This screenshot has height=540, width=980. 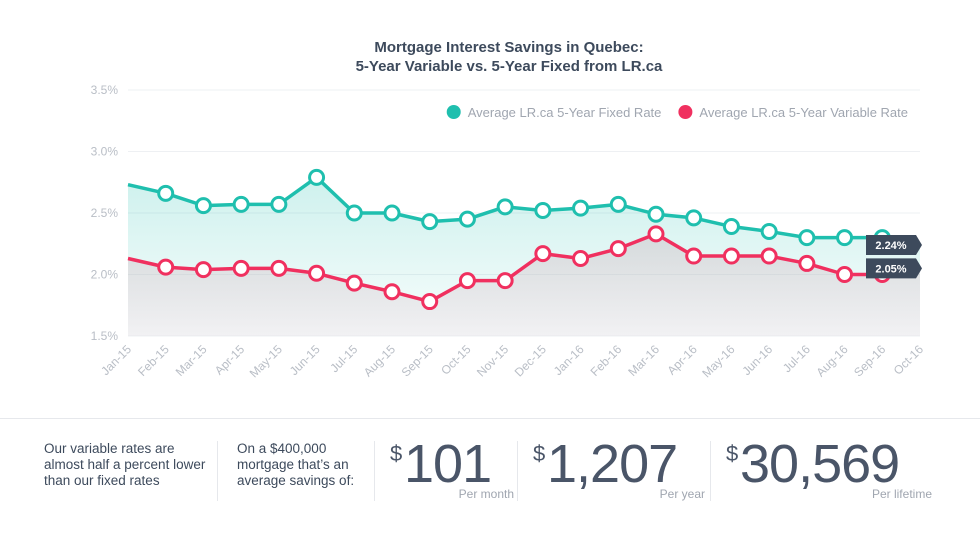 What do you see at coordinates (191, 360) in the screenshot?
I see `x-tick-label: Mar-15` at bounding box center [191, 360].